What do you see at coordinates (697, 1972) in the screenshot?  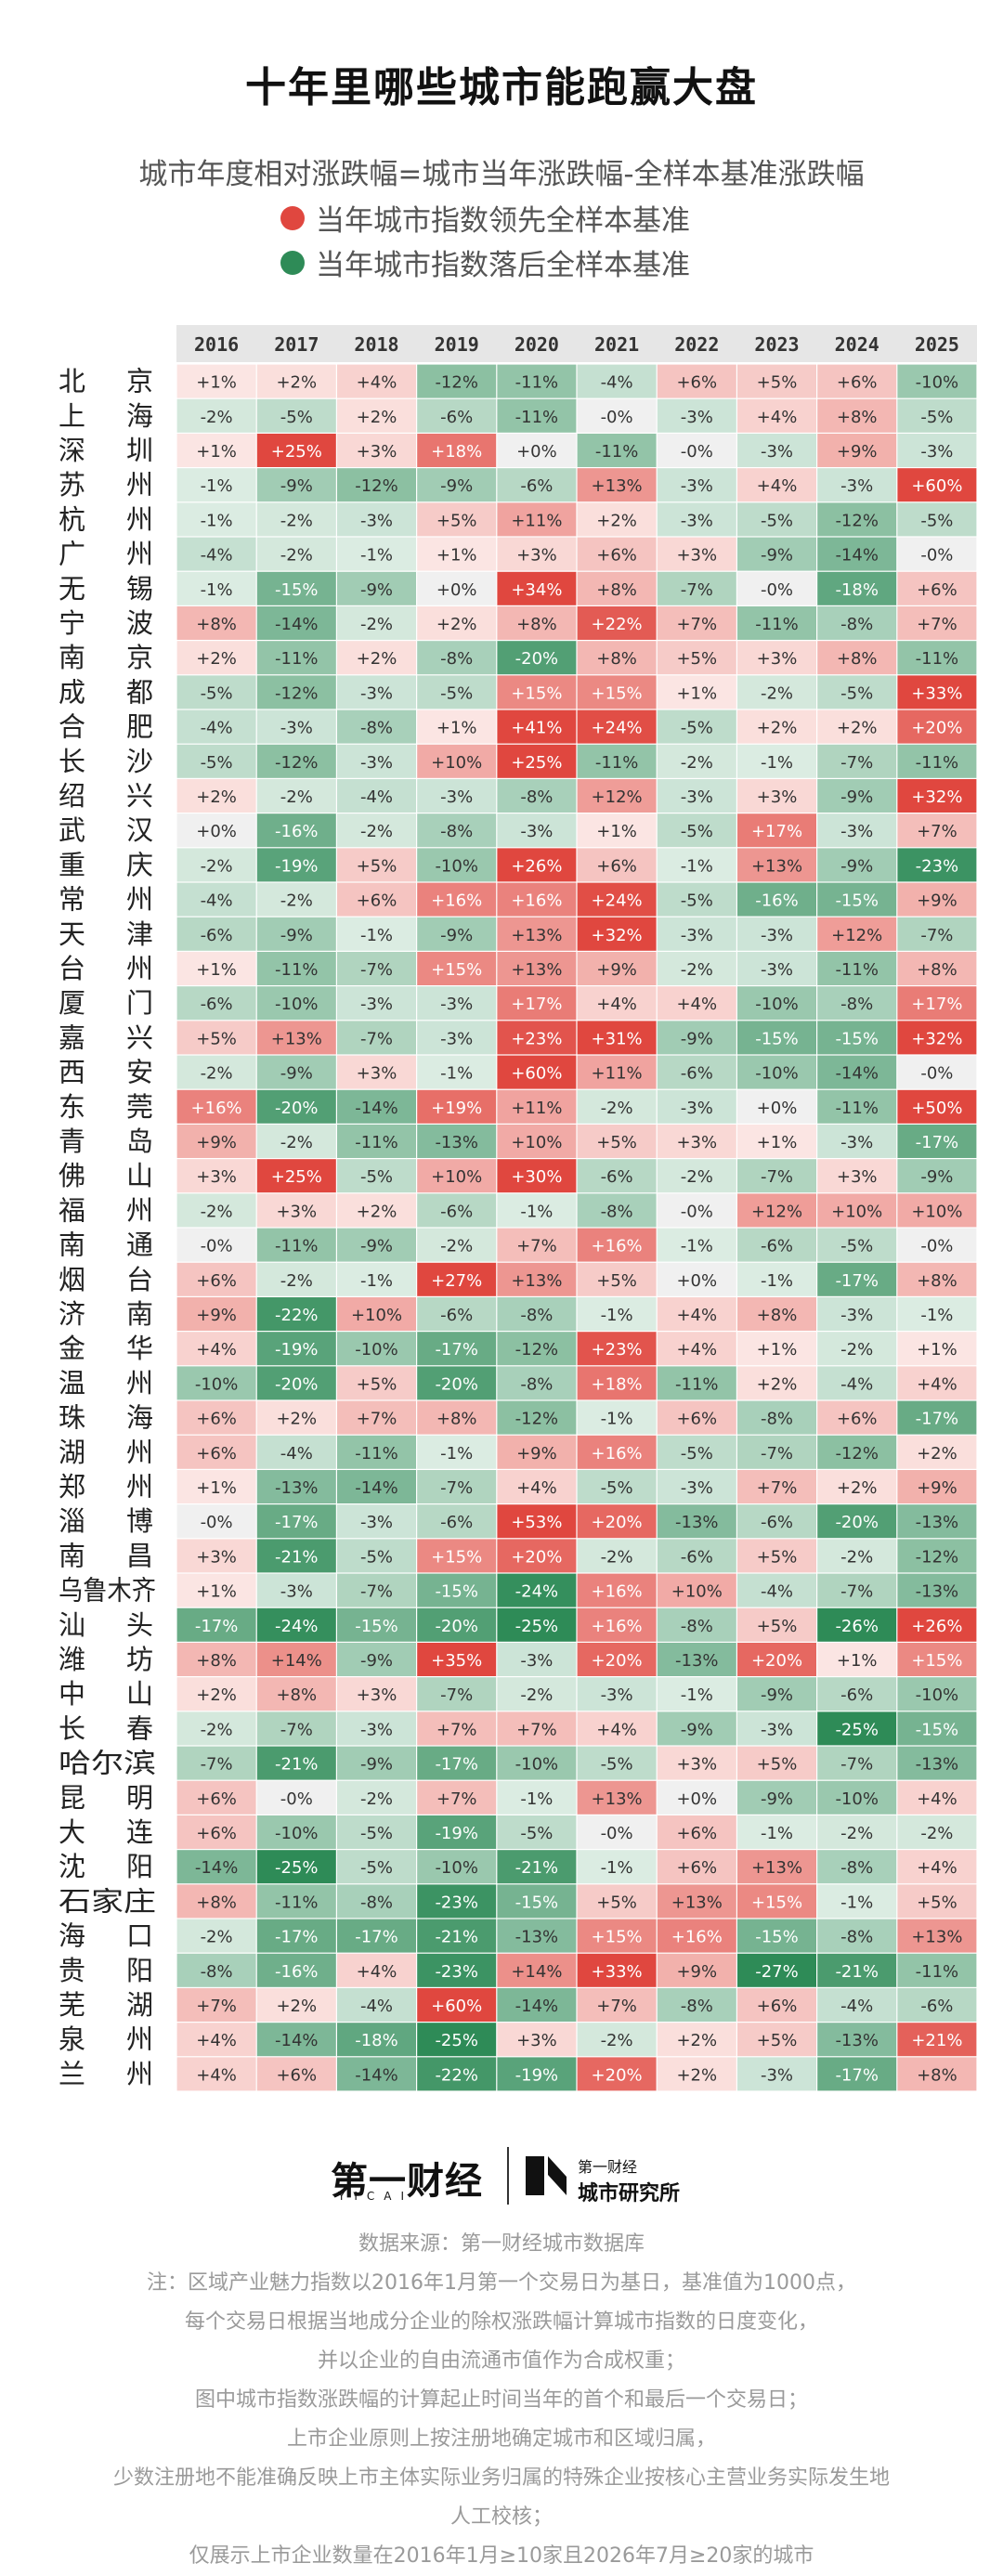 I see `cell-value-label: +9%` at bounding box center [697, 1972].